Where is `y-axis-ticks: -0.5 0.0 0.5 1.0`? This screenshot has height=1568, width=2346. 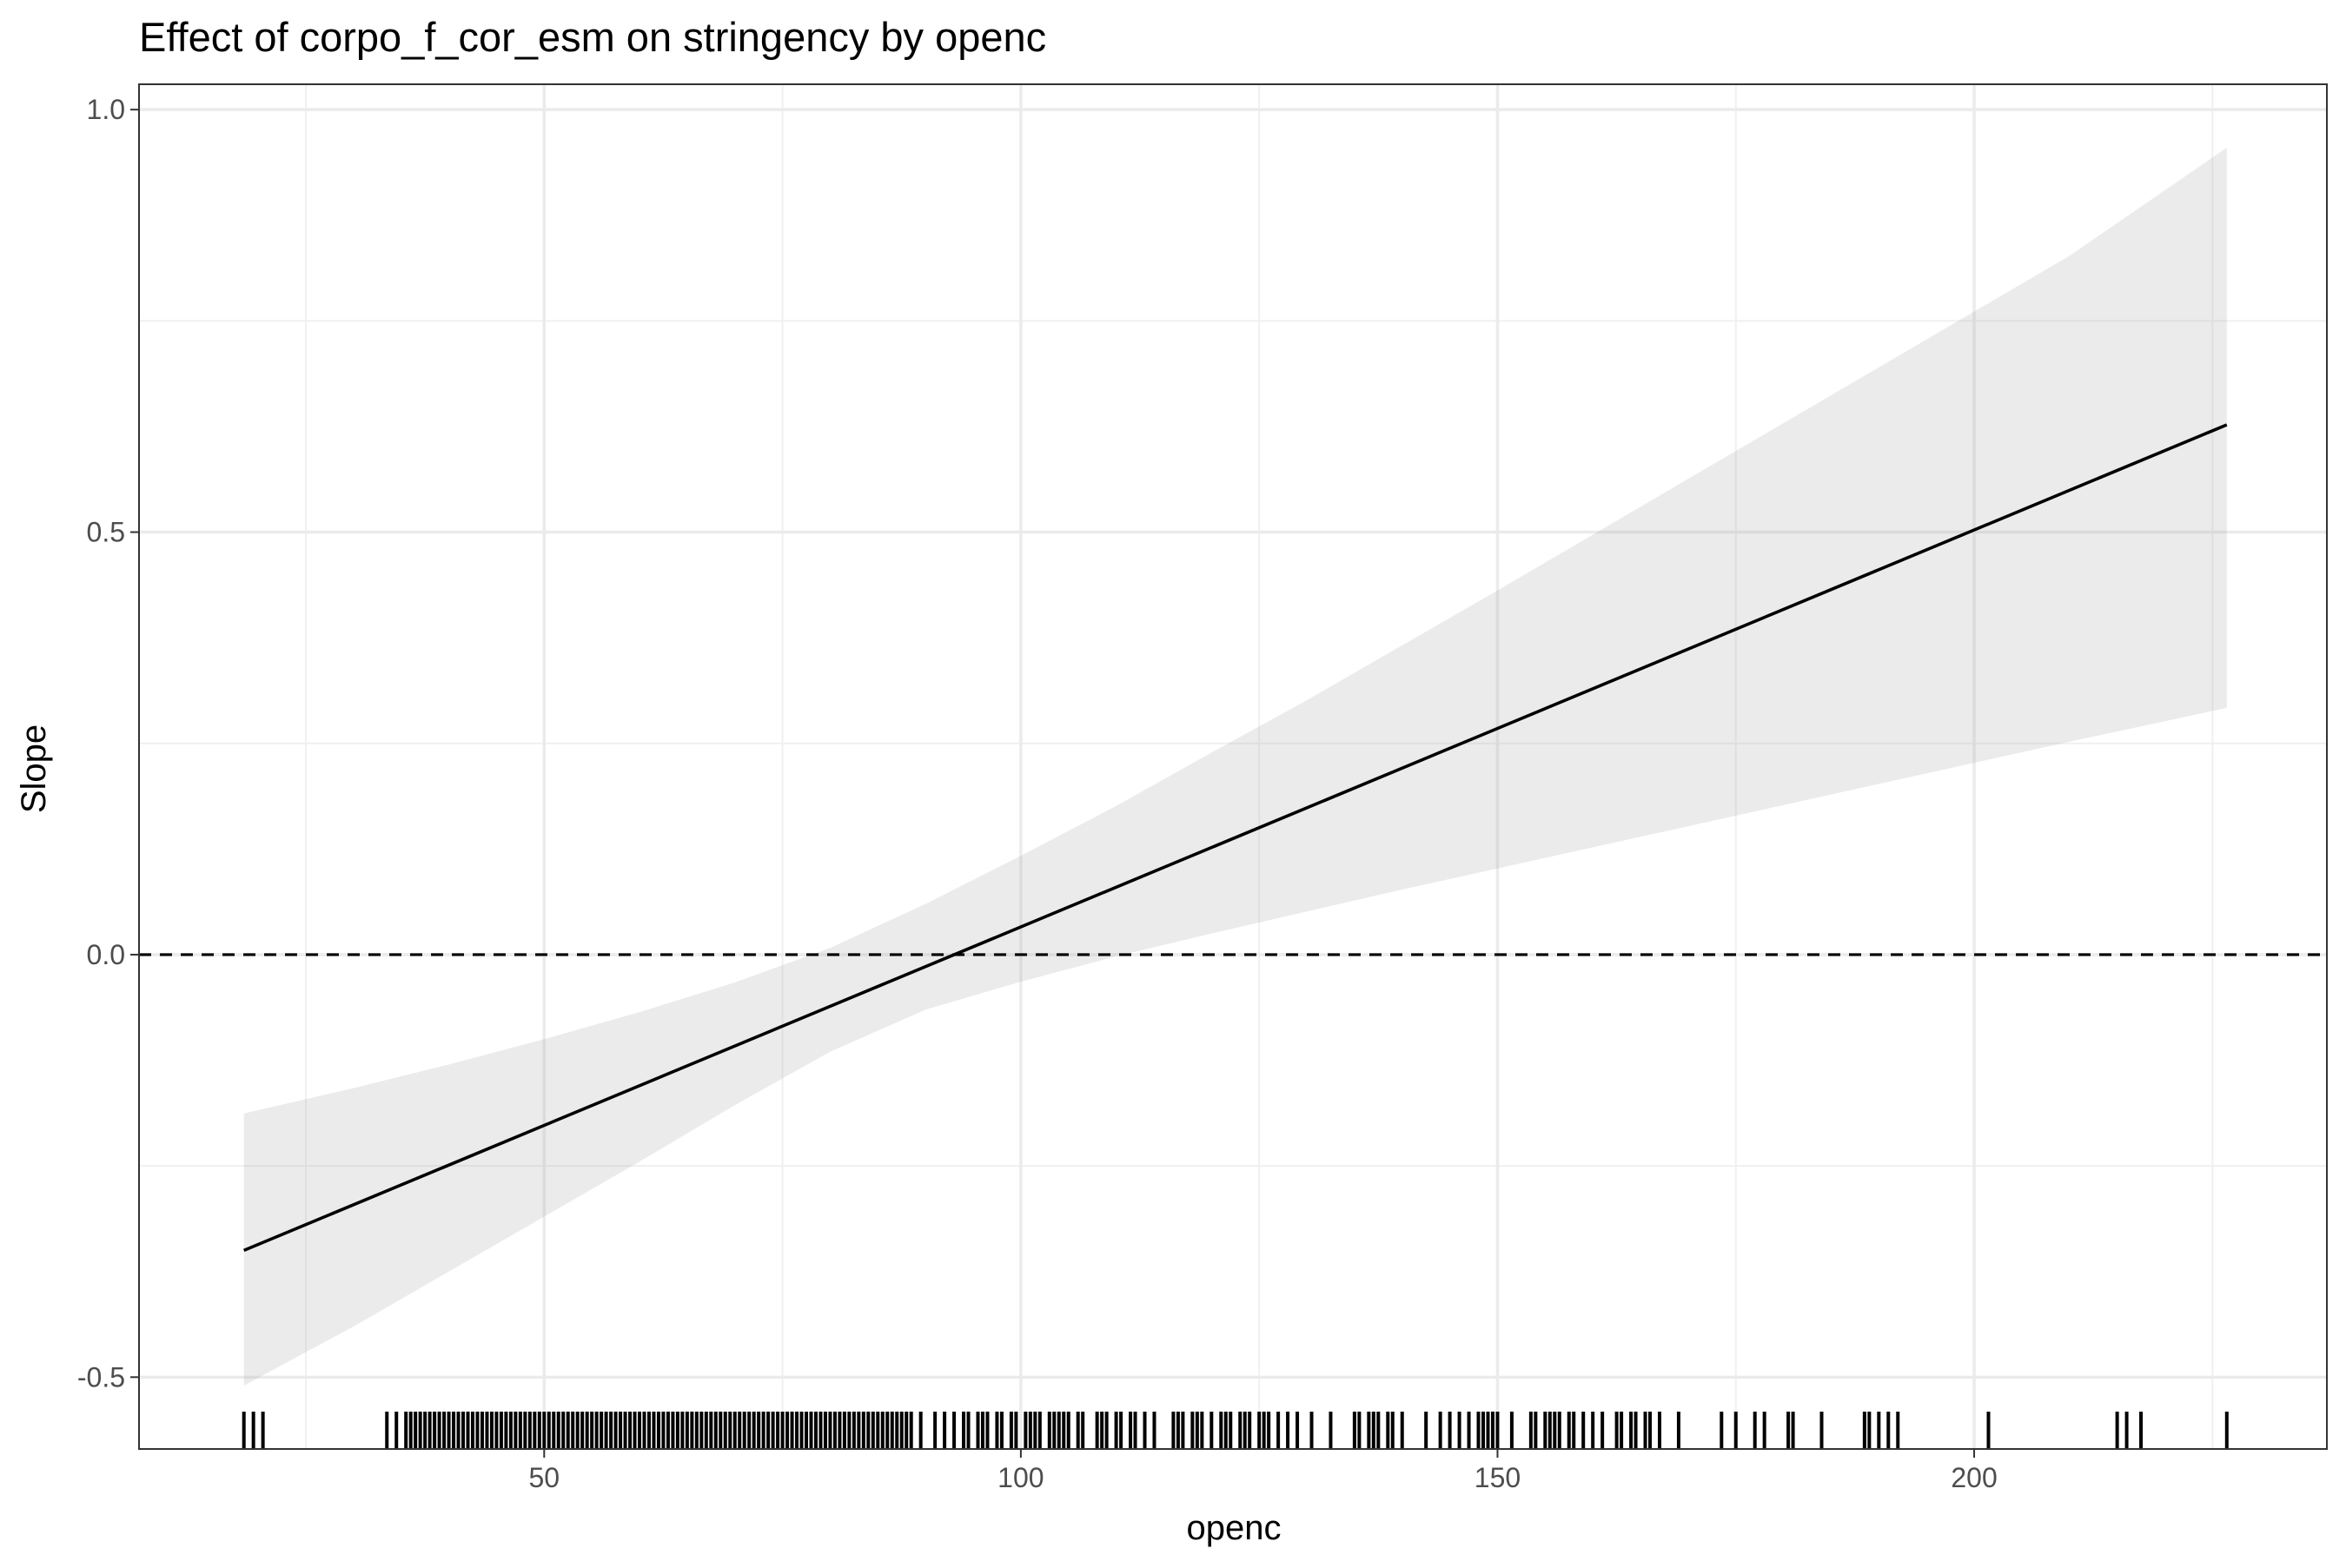 y-axis-ticks: -0.5 0.0 0.5 1.0 is located at coordinates (108, 743).